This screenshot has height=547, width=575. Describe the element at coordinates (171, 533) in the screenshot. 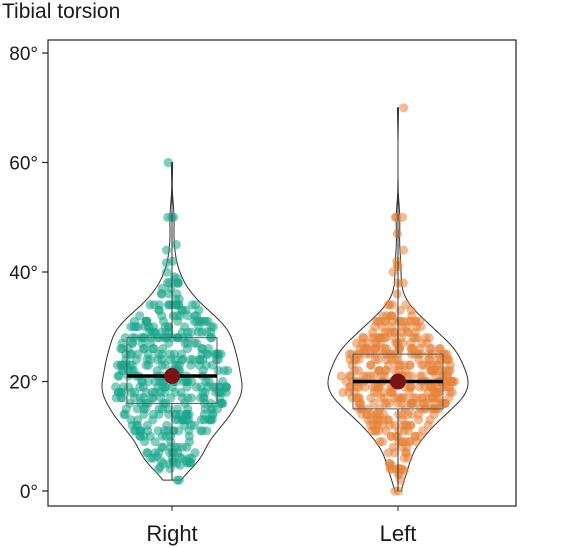

I see `x-category-label: Right` at that location.